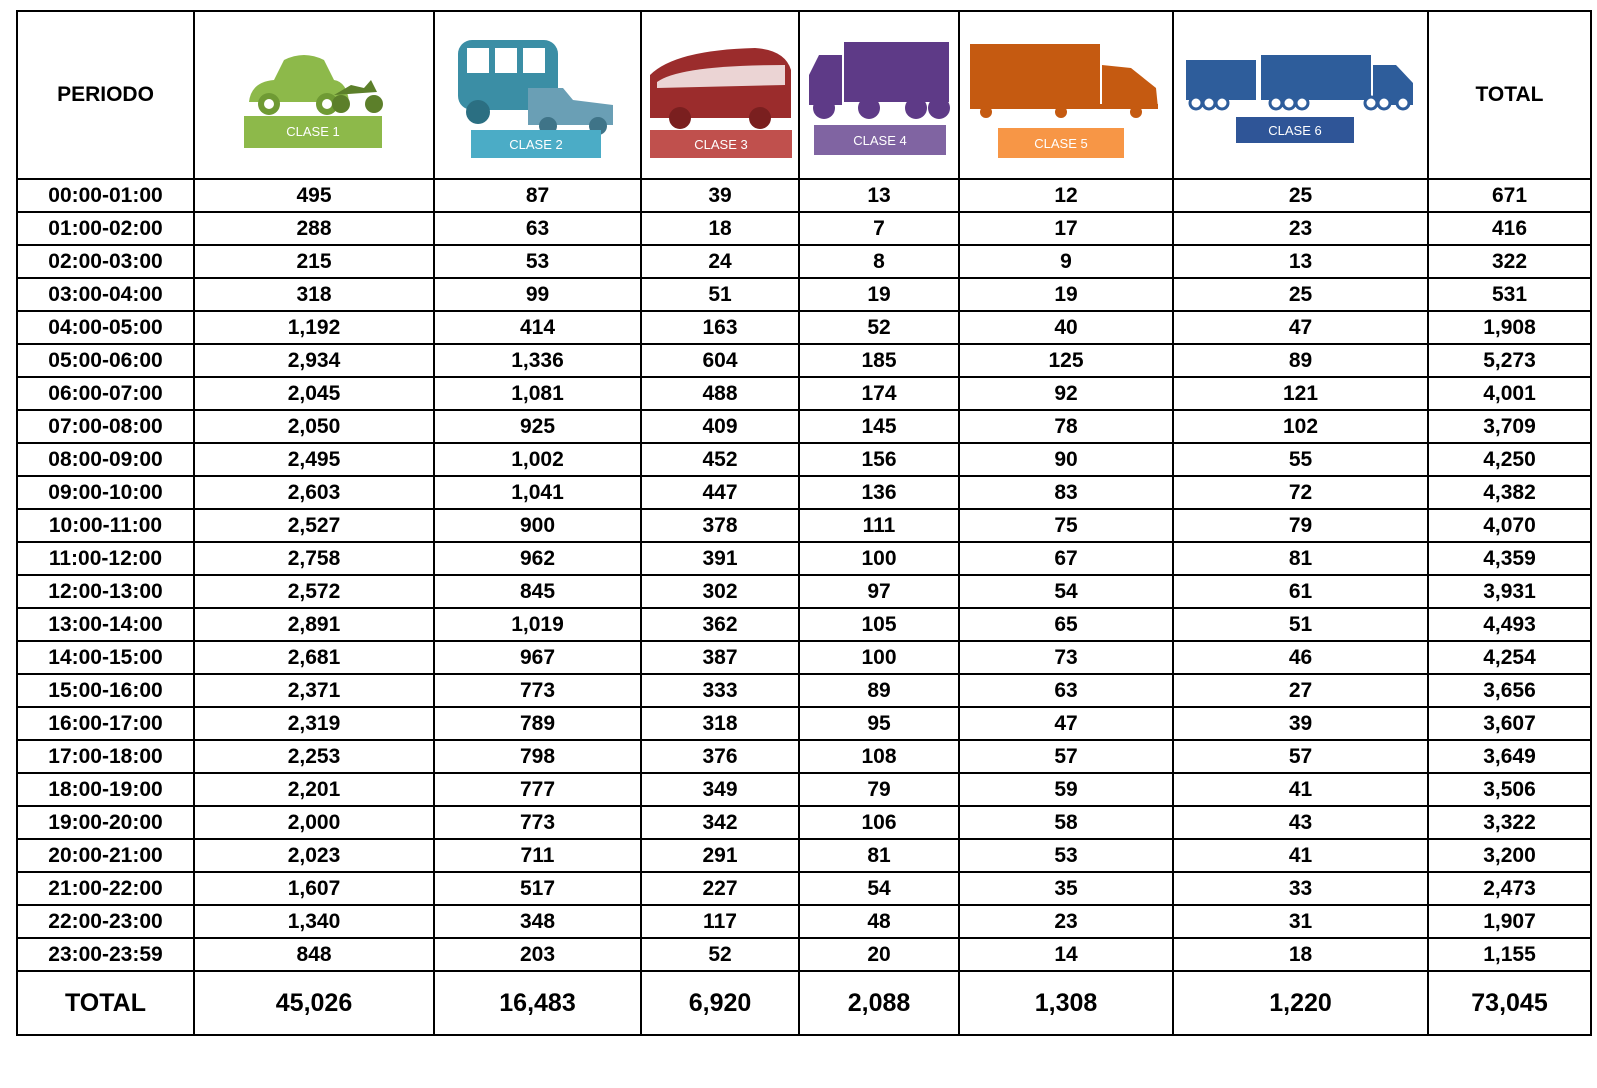 The image size is (1597, 1088). I want to click on count-cell: 8, so click(879, 261).